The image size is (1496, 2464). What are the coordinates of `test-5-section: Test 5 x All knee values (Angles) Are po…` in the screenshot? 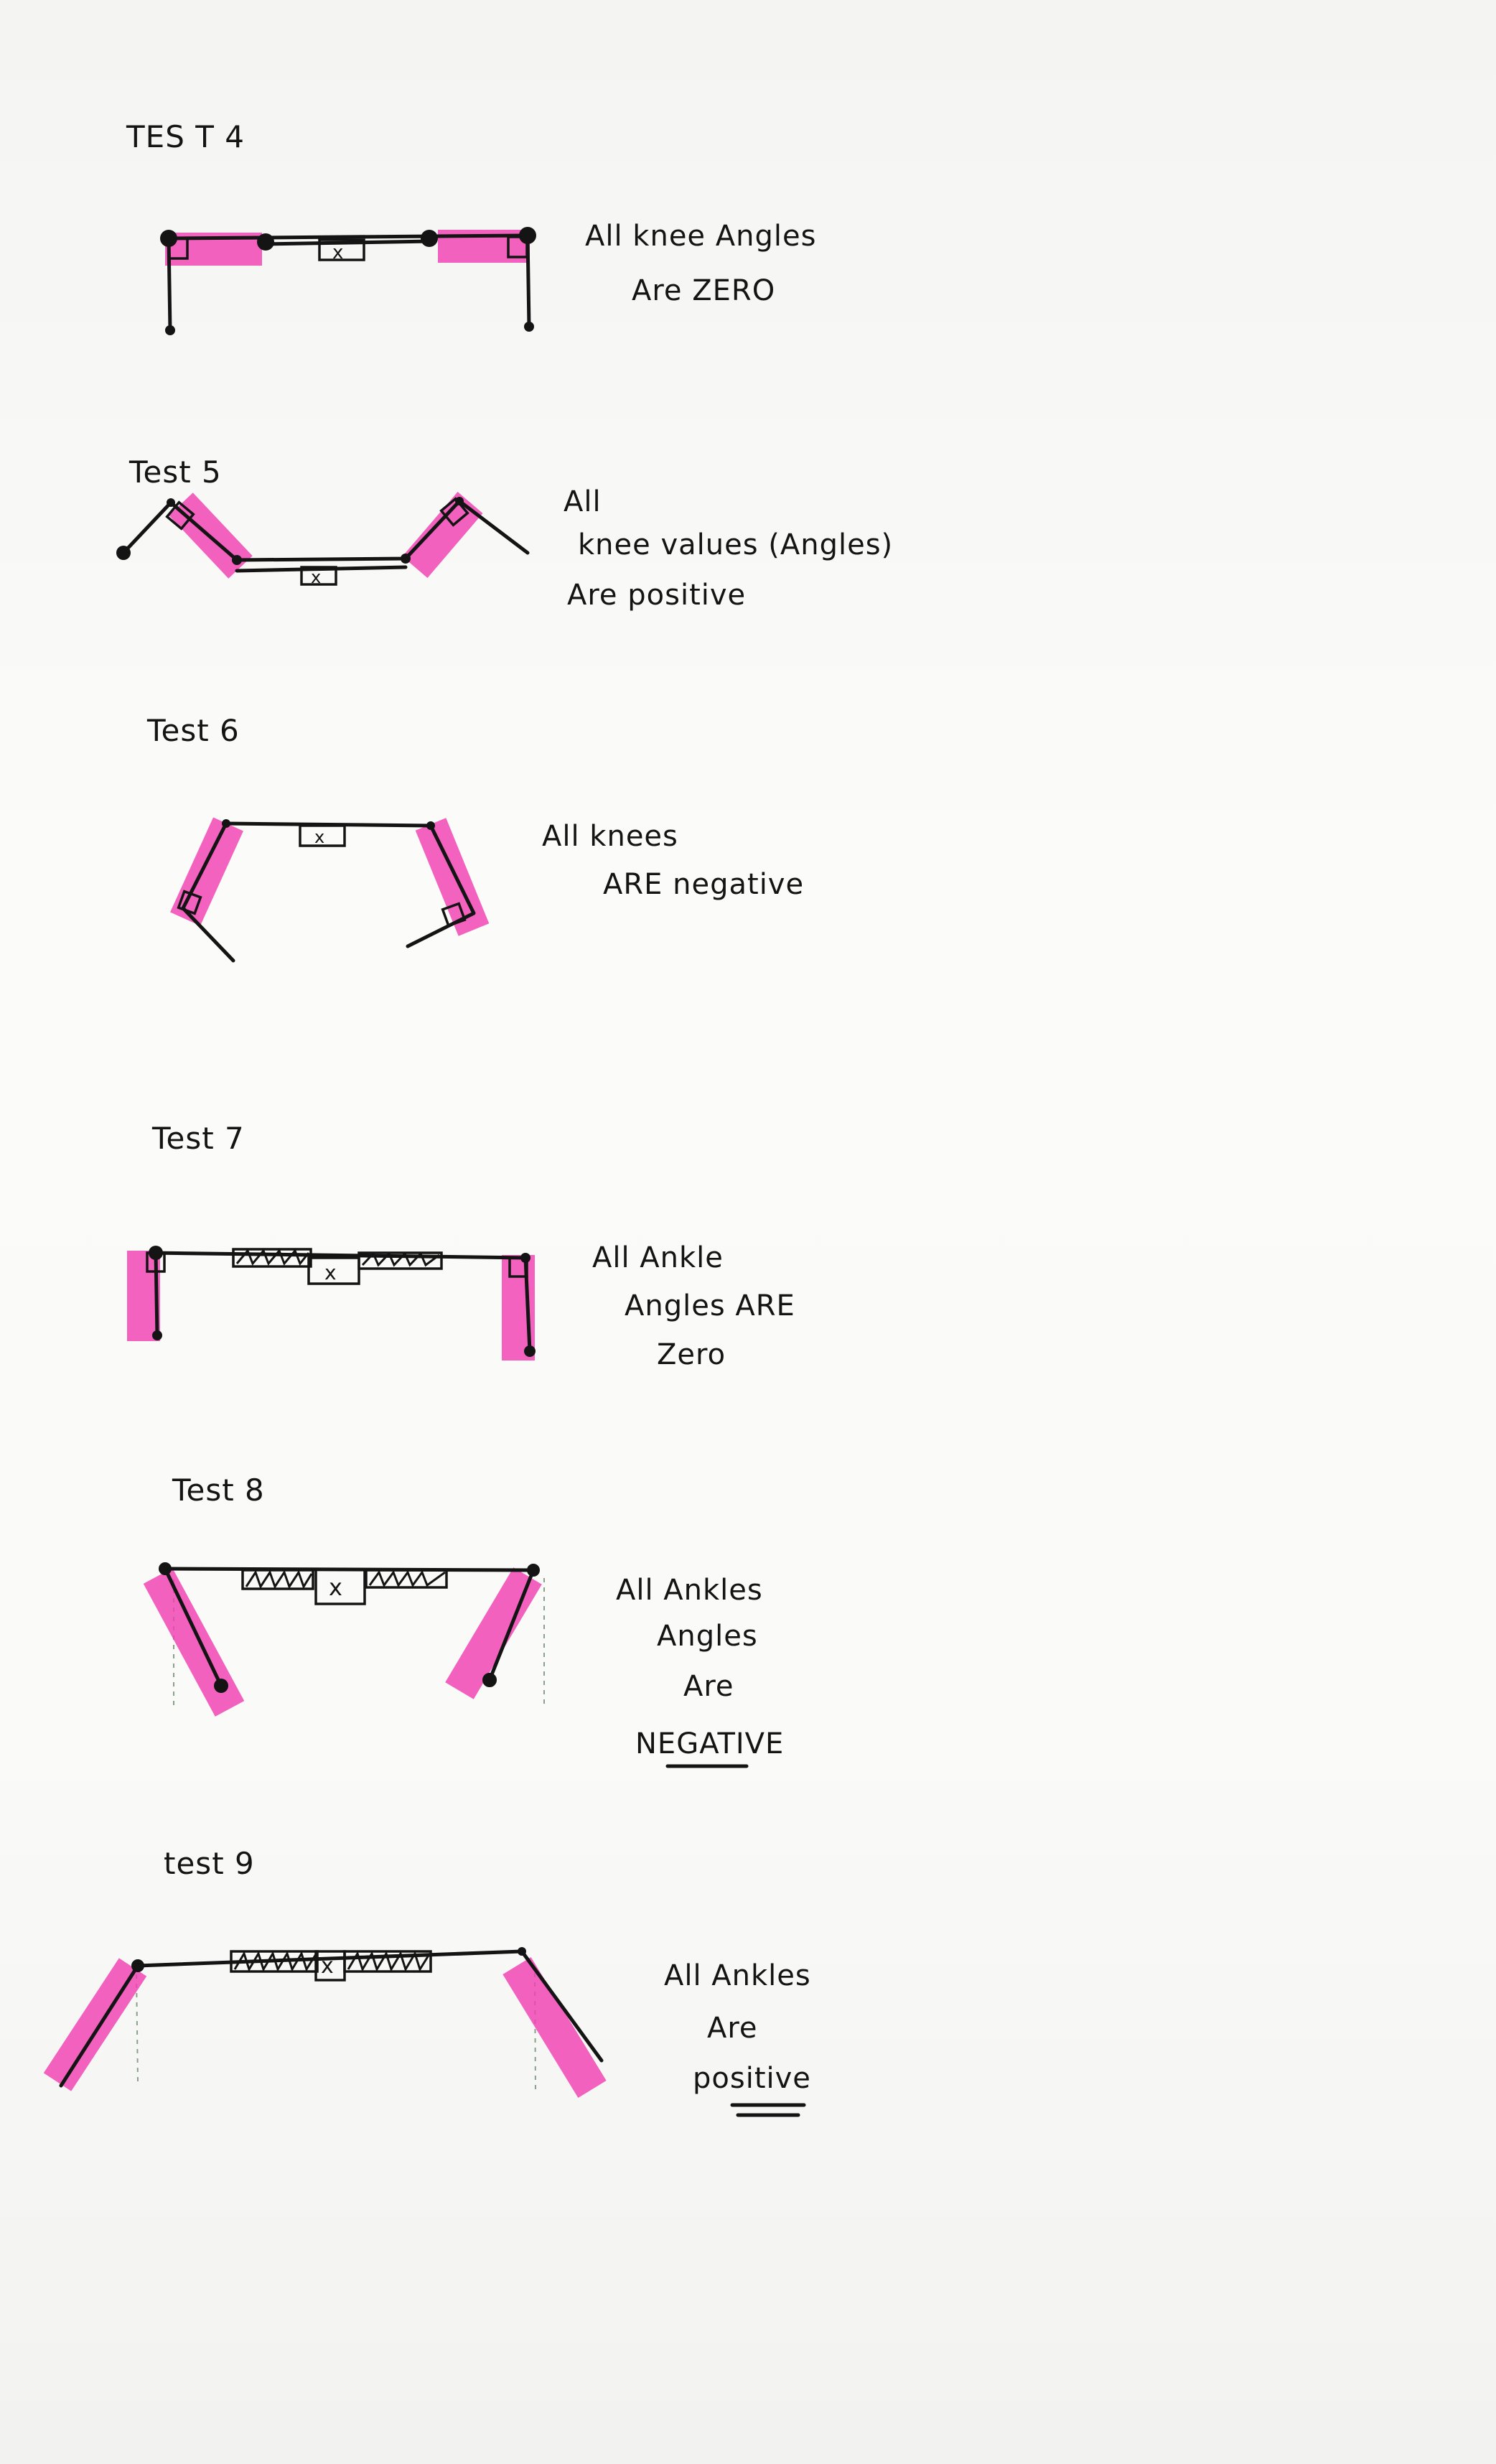 It's located at (504, 533).